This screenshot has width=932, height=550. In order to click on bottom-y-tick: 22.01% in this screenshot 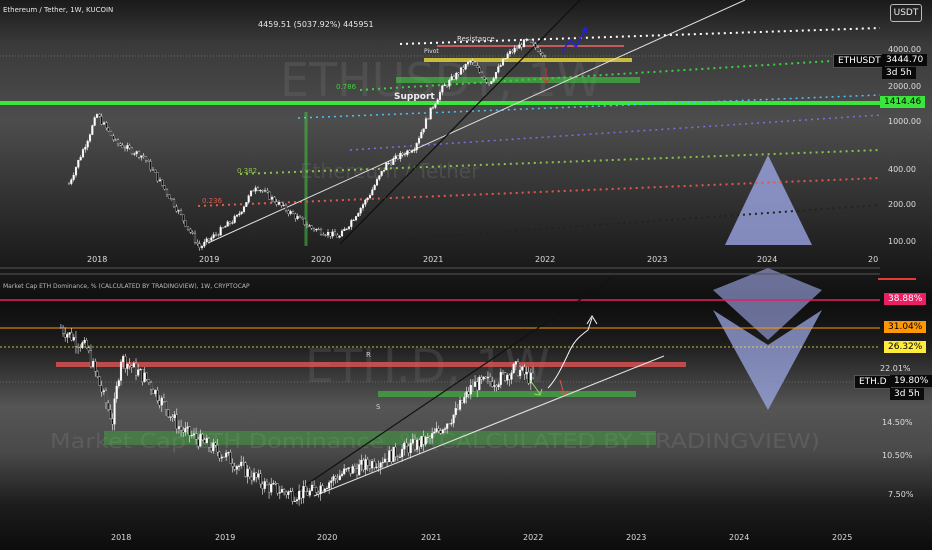, I will do `click(895, 368)`.